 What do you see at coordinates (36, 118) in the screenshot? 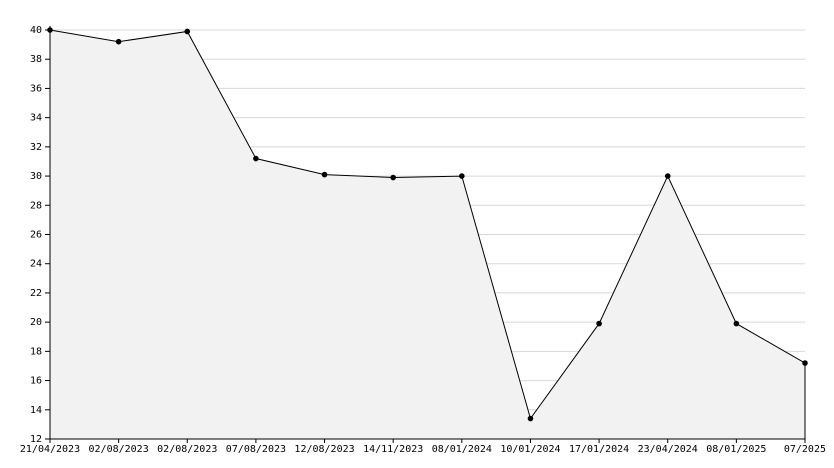
I see `y-tick-label: 34` at bounding box center [36, 118].